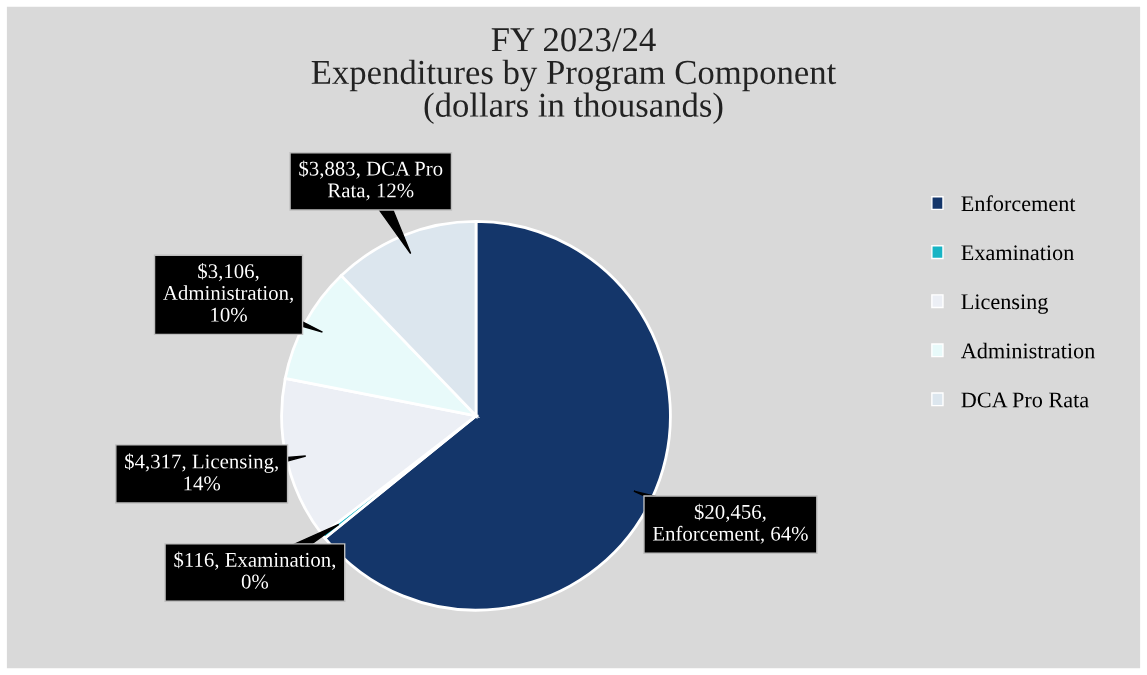  What do you see at coordinates (1018, 203) in the screenshot?
I see `legend-label: Enforcement` at bounding box center [1018, 203].